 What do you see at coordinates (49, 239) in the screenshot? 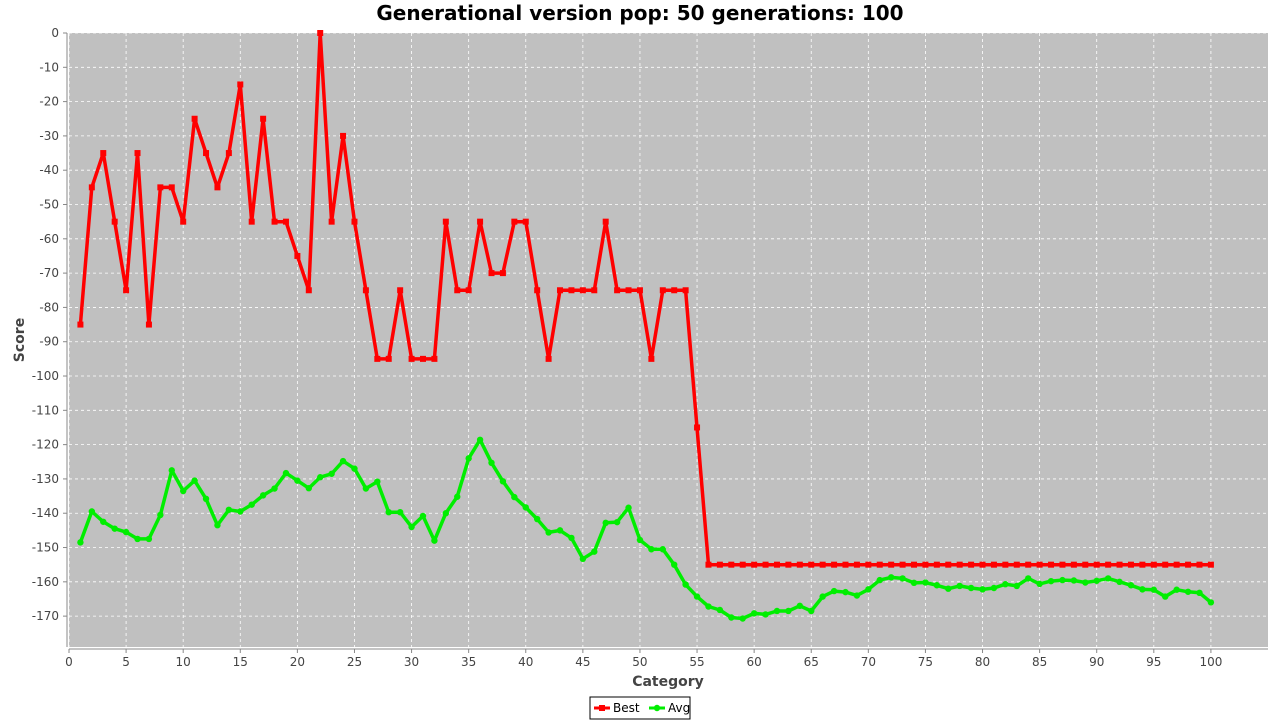
I see `y-tick-label: -60` at bounding box center [49, 239].